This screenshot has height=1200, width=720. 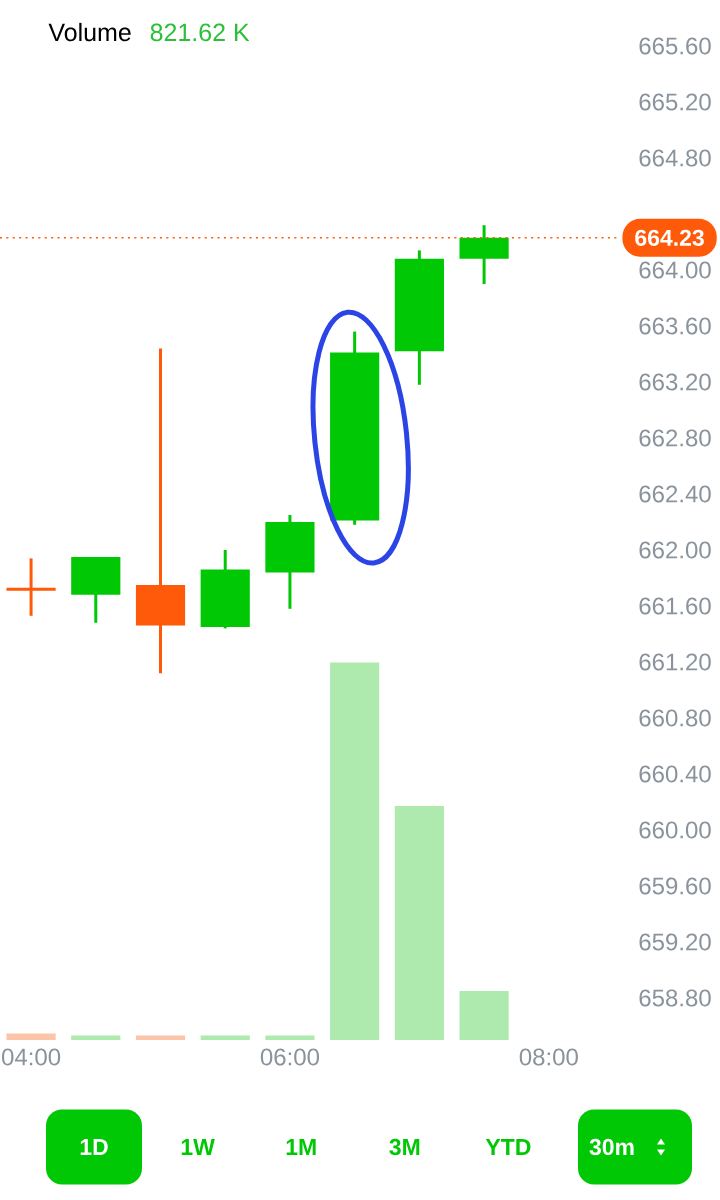 I want to click on text: 821.62 K, so click(x=200, y=32).